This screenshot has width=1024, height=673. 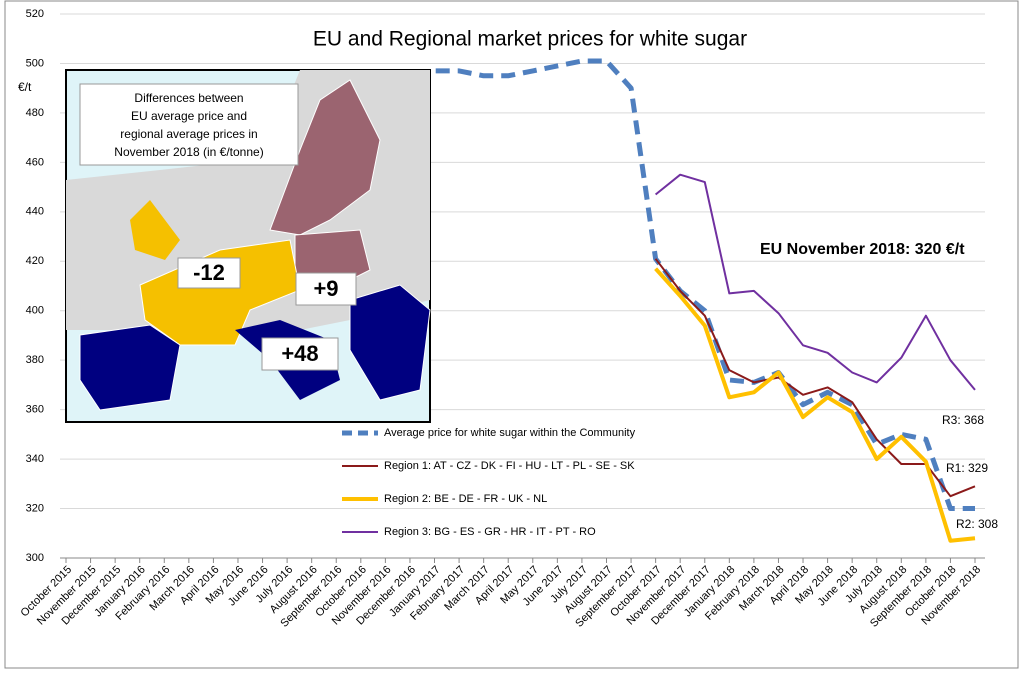 What do you see at coordinates (188, 134) in the screenshot?
I see `caption-line: regional average prices in` at bounding box center [188, 134].